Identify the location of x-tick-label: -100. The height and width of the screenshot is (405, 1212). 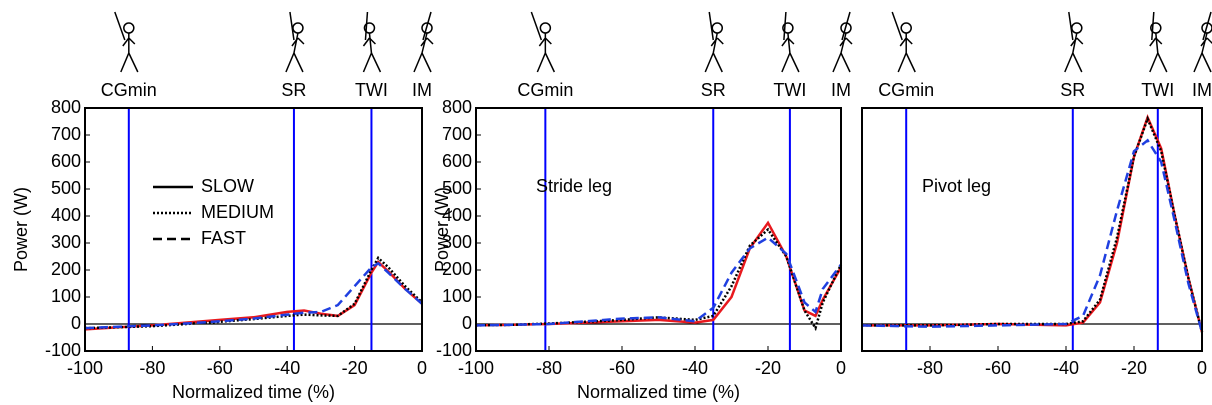
(476, 368).